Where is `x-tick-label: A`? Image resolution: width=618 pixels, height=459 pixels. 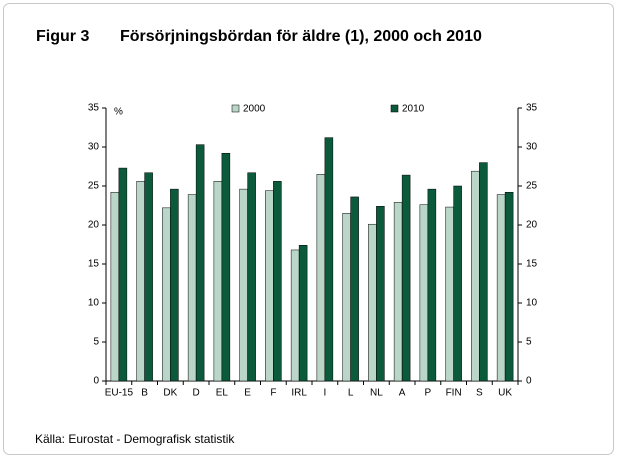
x-tick-label: A is located at coordinates (402, 393).